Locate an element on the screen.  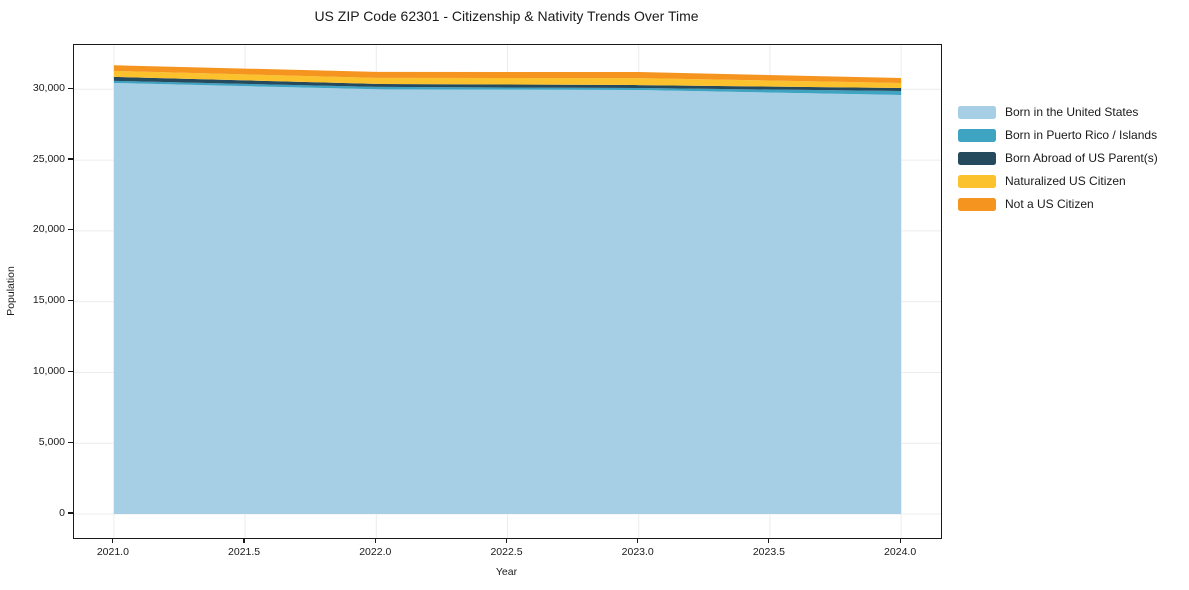
y-tick-label: 15,000 is located at coordinates (48, 300).